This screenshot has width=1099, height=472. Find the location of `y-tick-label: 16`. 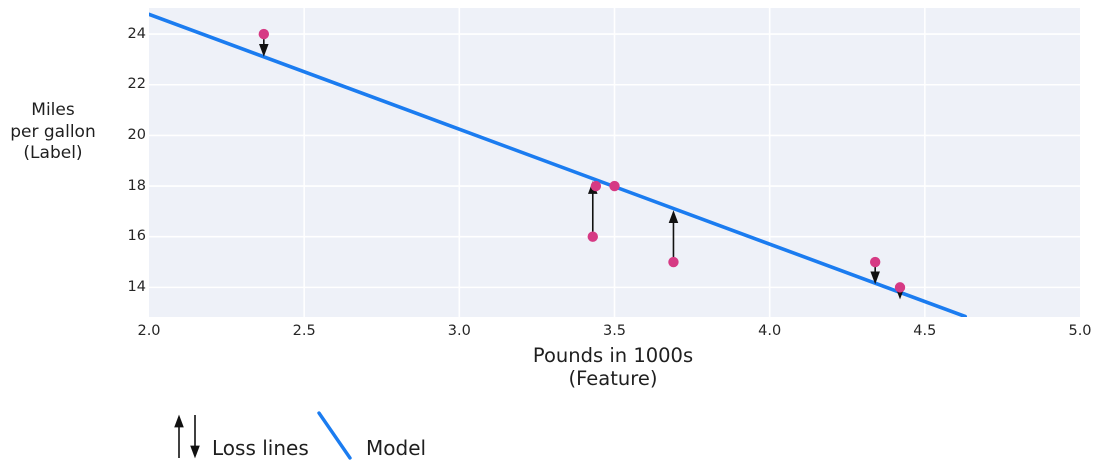

y-tick-label: 16 is located at coordinates (136, 236).